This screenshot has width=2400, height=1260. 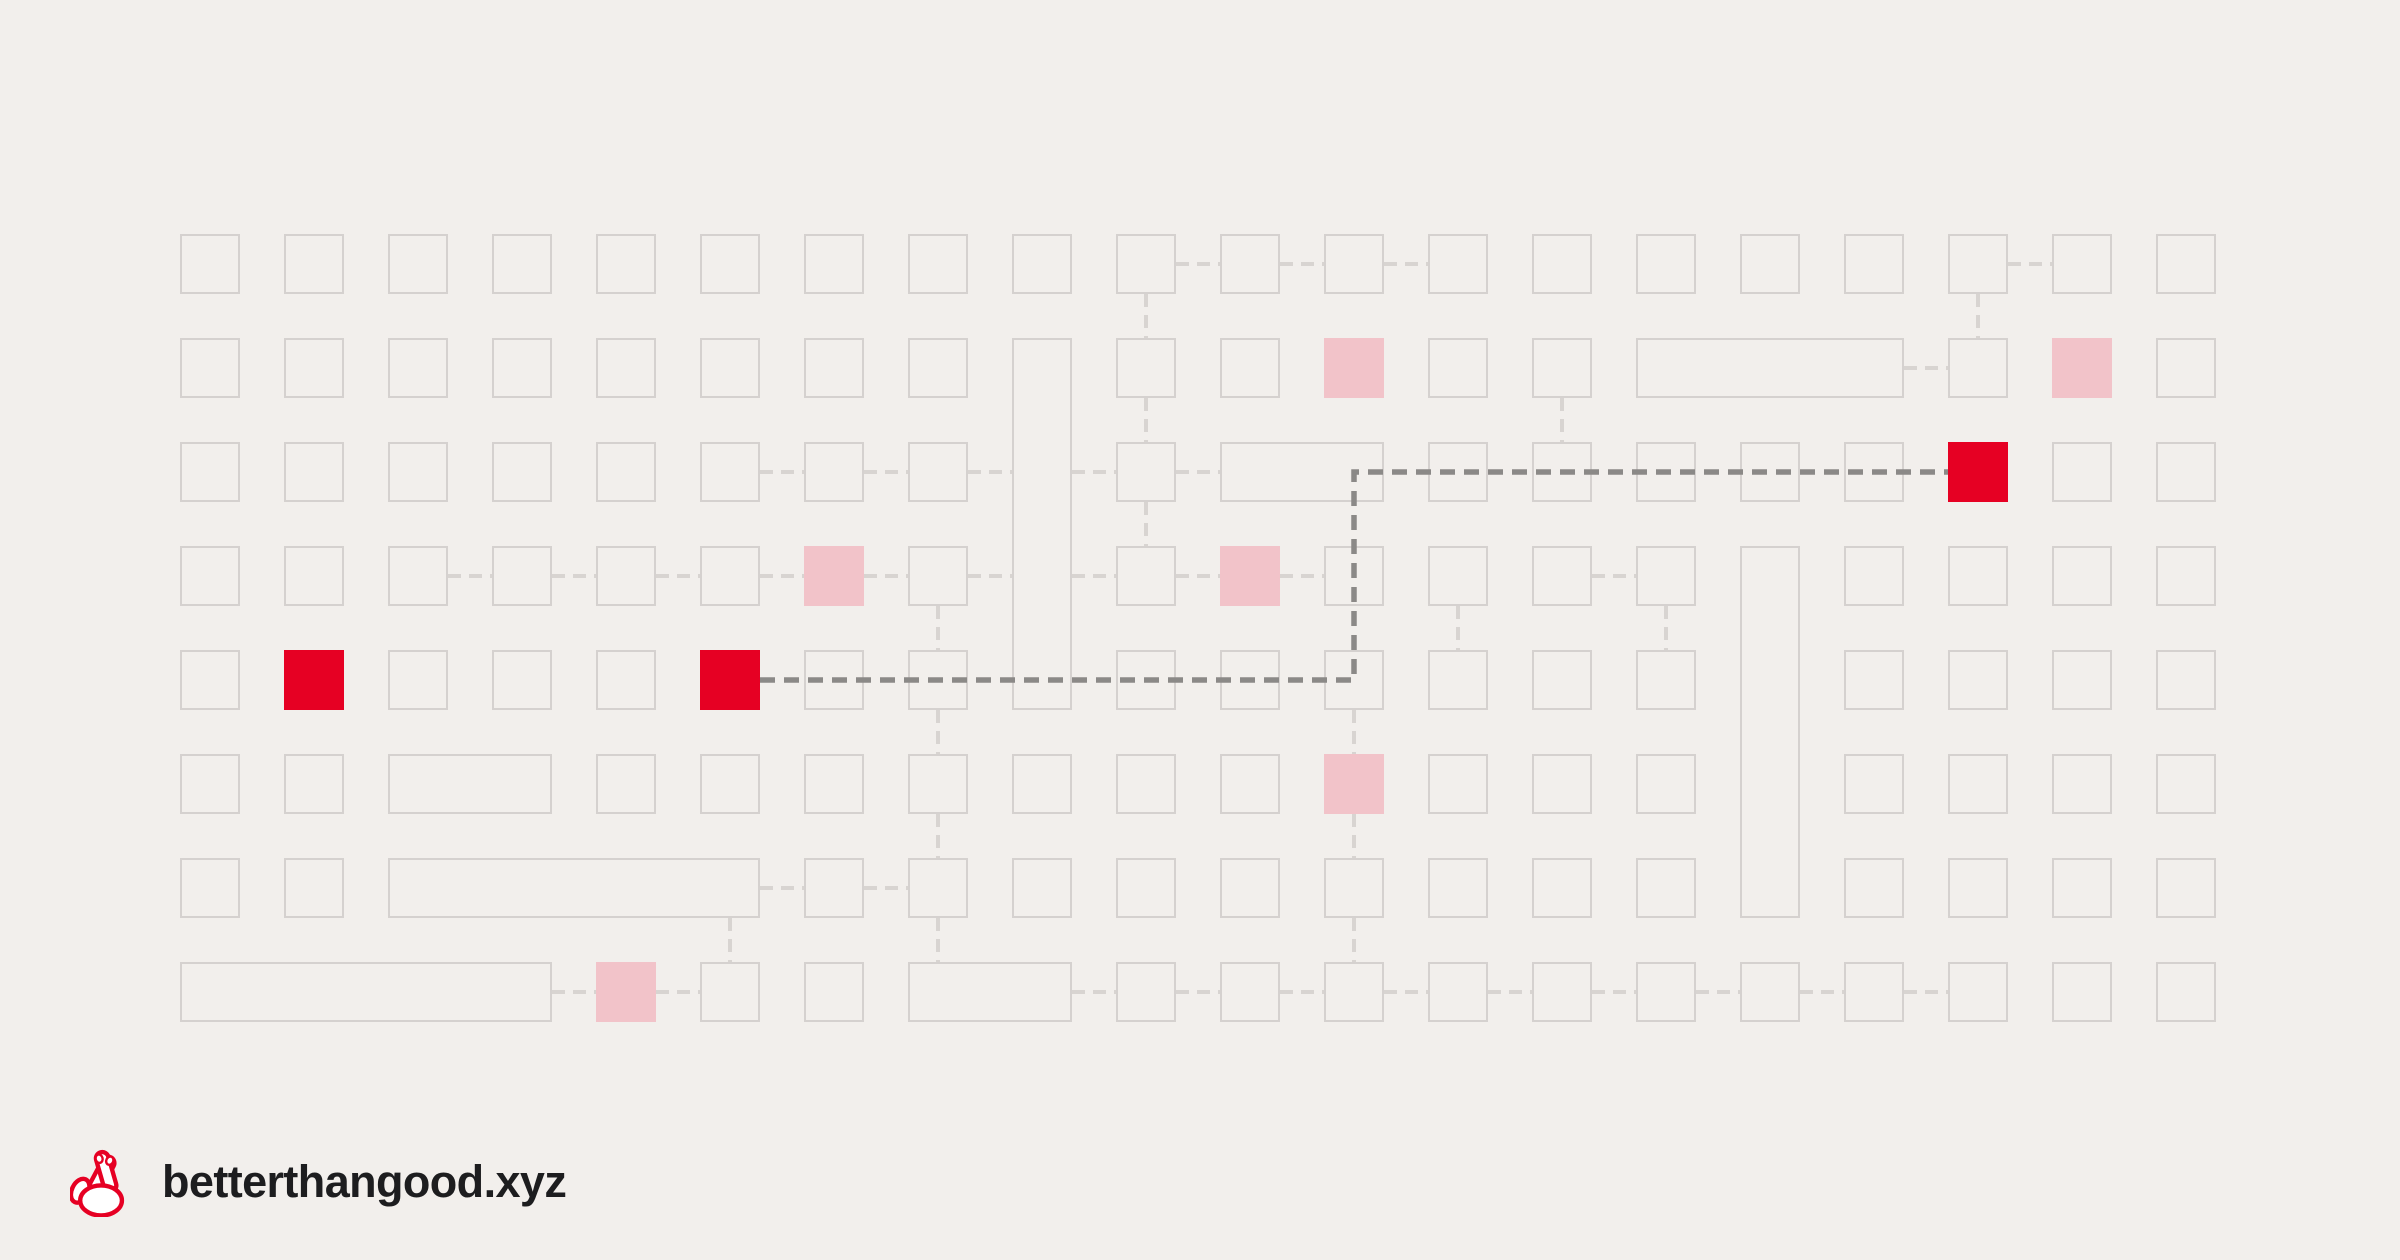 I want to click on brand-wordmark: betterthangood.xyz, so click(x=364, y=1181).